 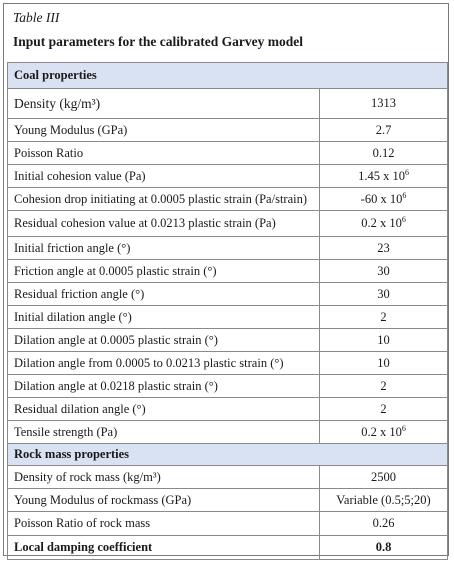 What do you see at coordinates (163, 477) in the screenshot?
I see `param-cell: Density of rock mass (kg/m³)` at bounding box center [163, 477].